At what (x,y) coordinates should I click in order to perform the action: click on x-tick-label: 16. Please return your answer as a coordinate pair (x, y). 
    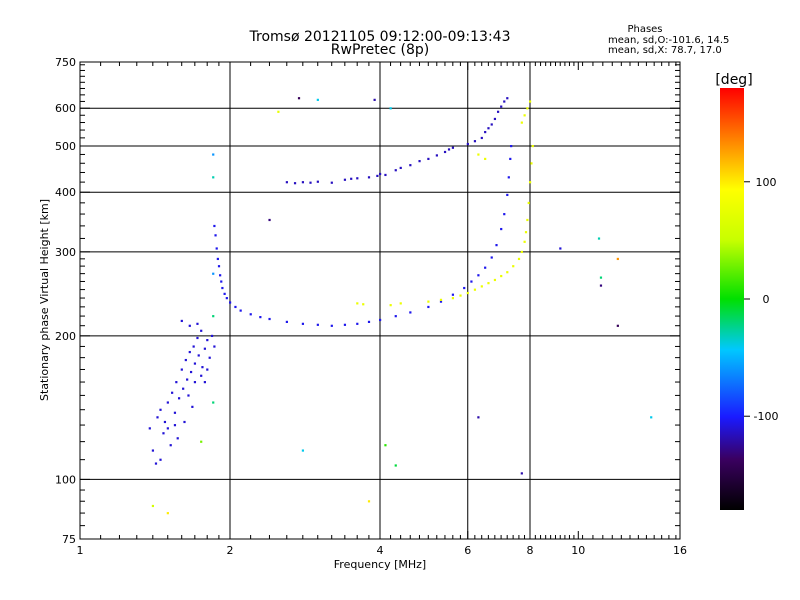
    Looking at the image, I should click on (680, 550).